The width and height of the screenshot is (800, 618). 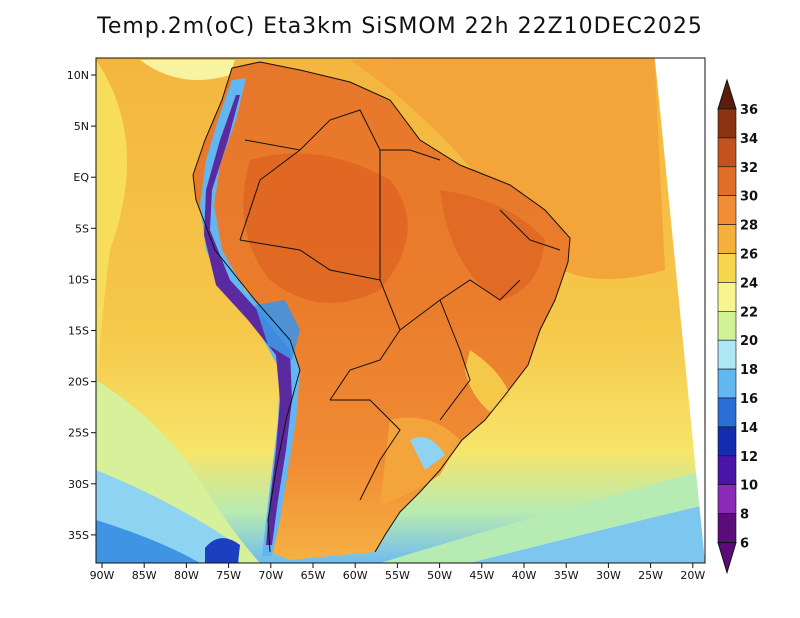 What do you see at coordinates (749, 226) in the screenshot?
I see `colorbar-label: 28` at bounding box center [749, 226].